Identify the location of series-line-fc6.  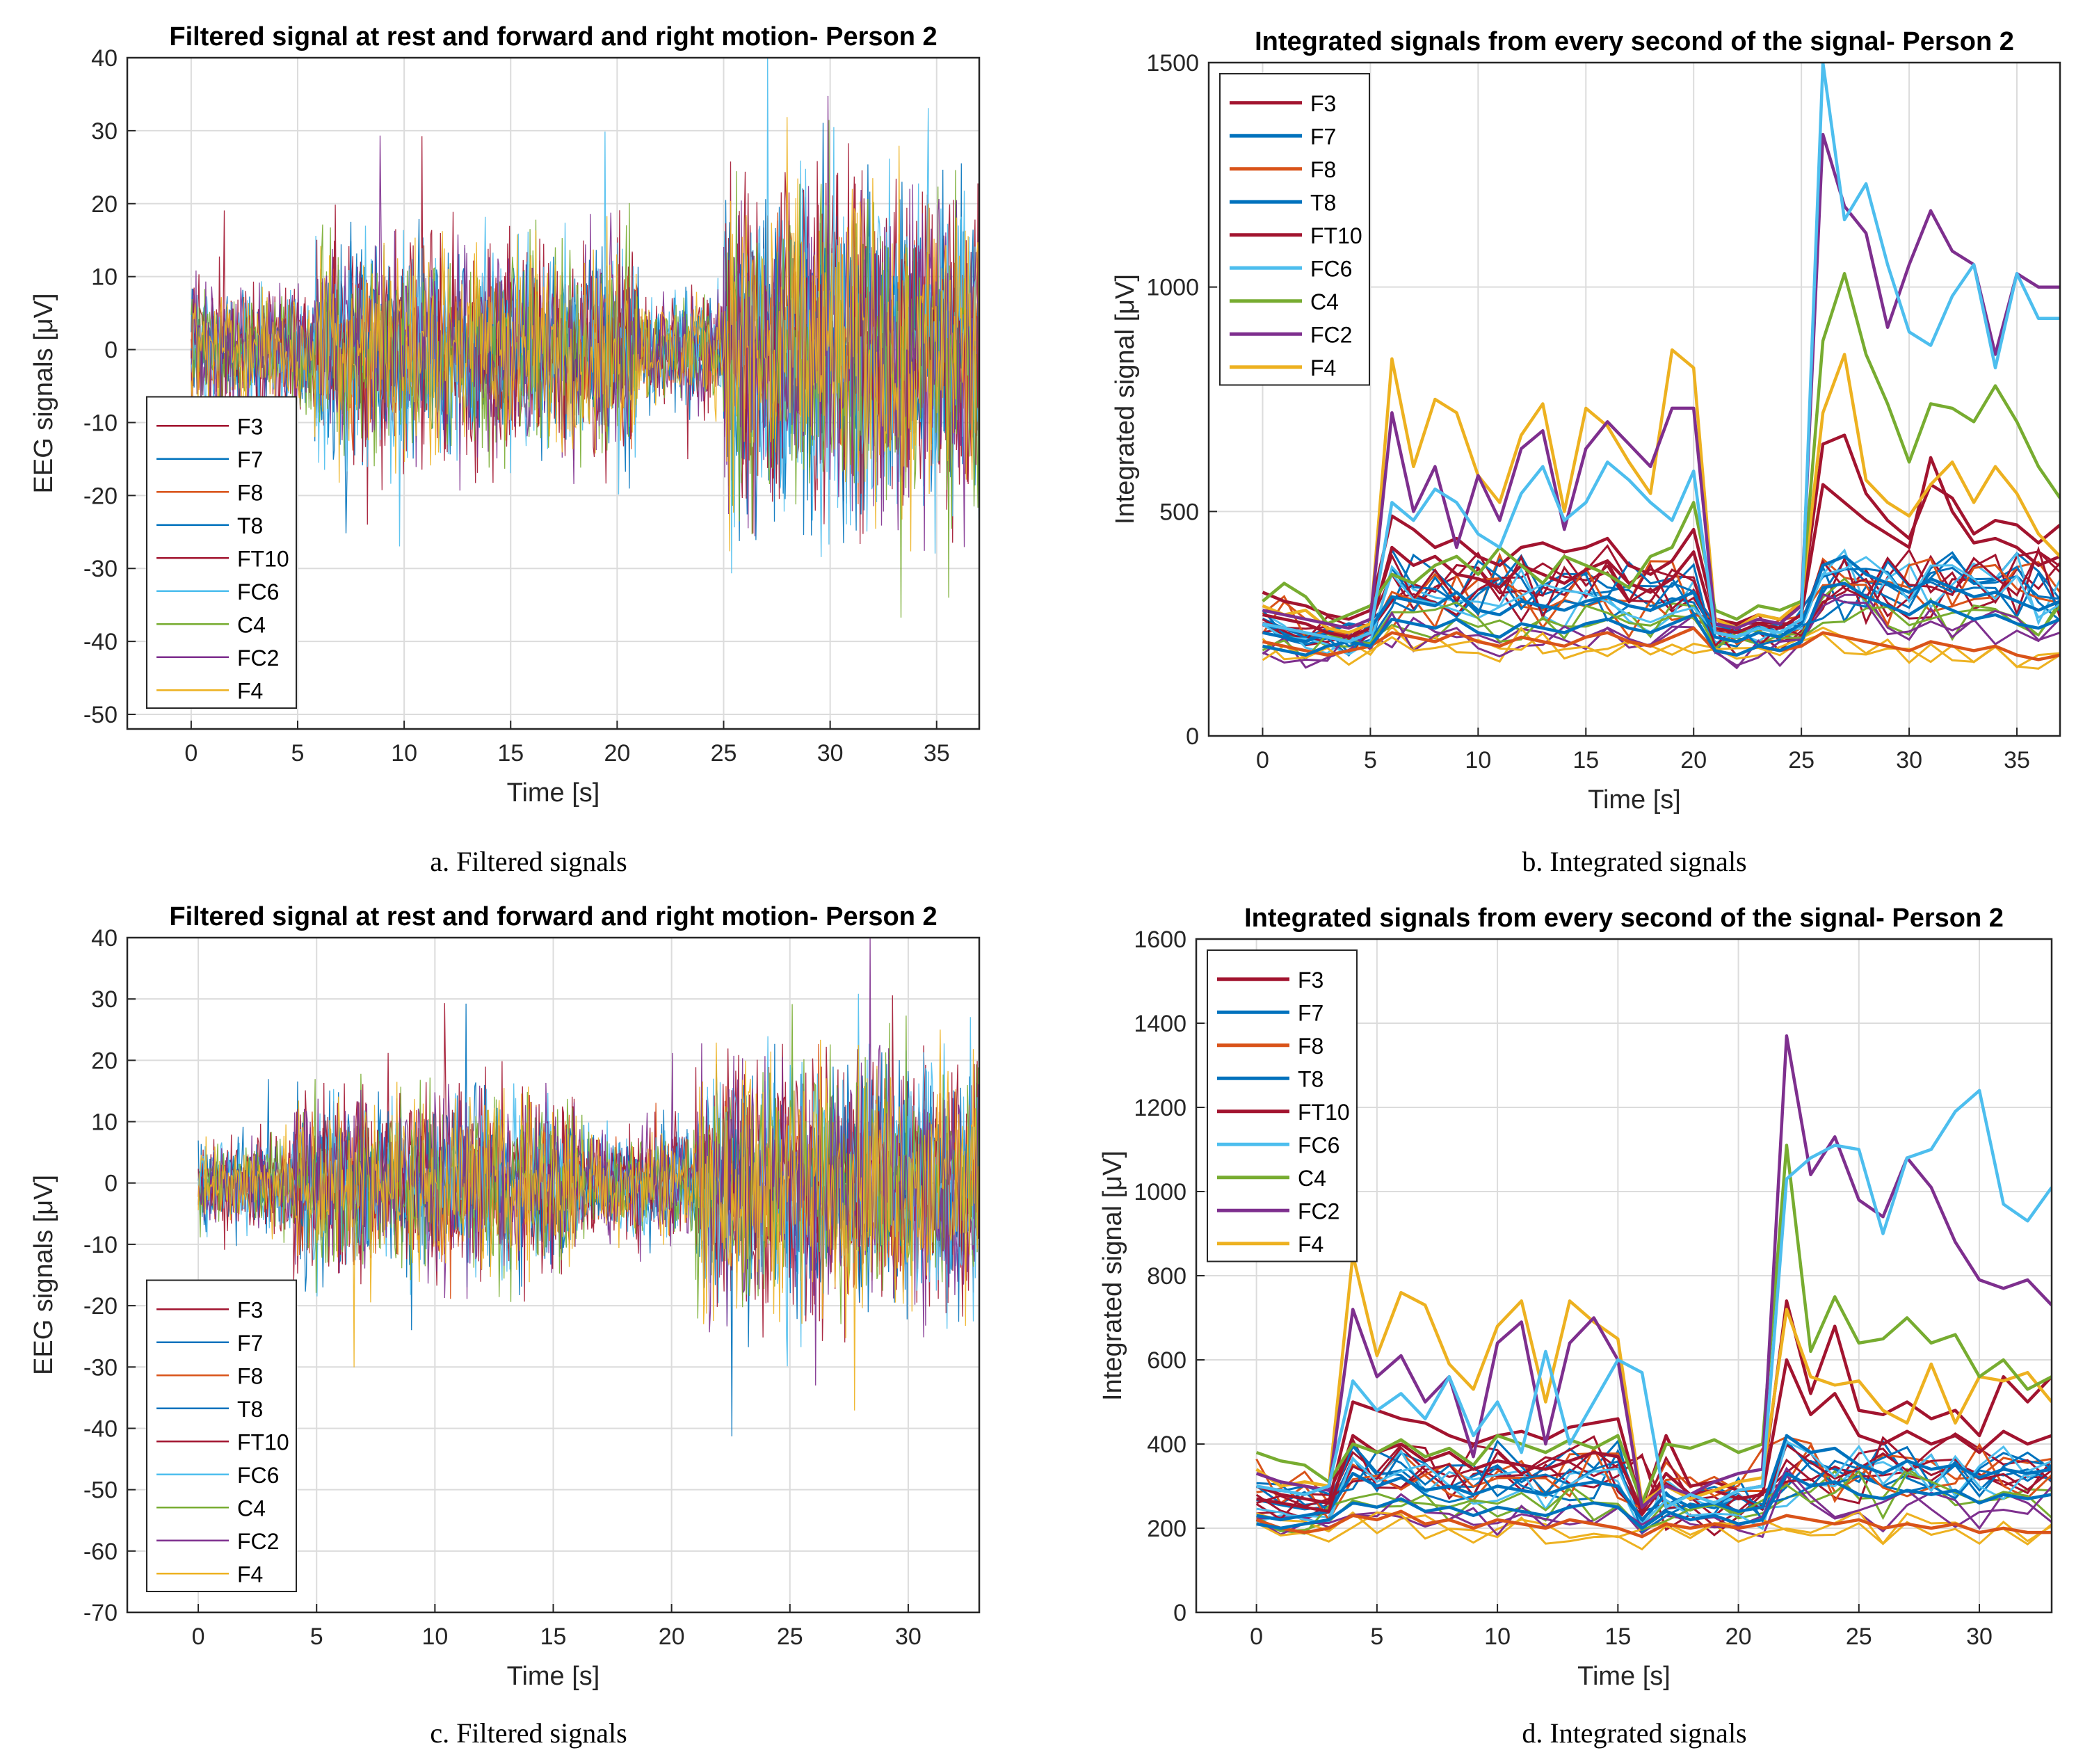
(1654, 1299).